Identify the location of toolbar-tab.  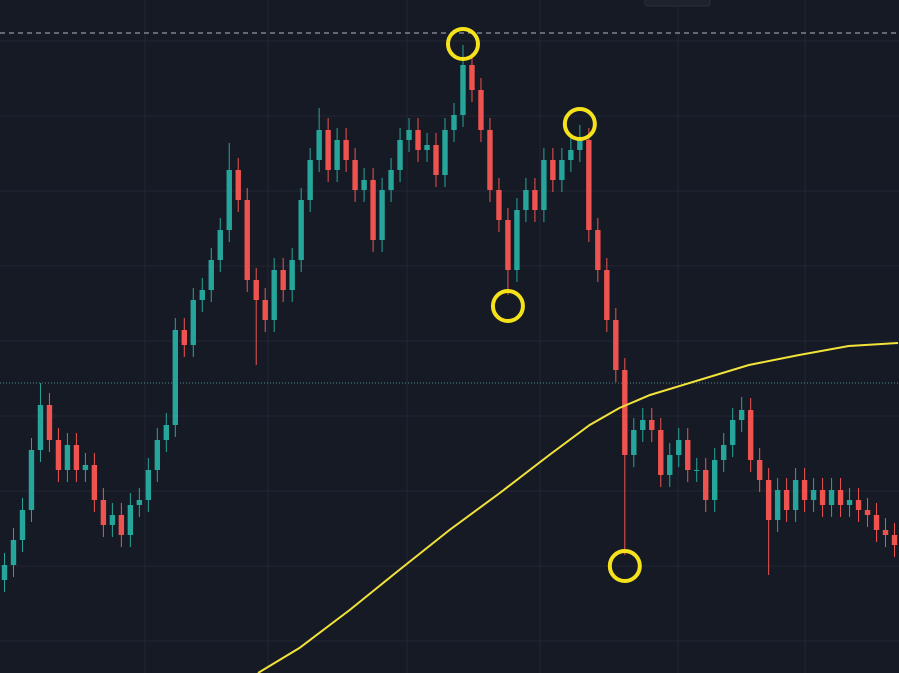
(677, 3).